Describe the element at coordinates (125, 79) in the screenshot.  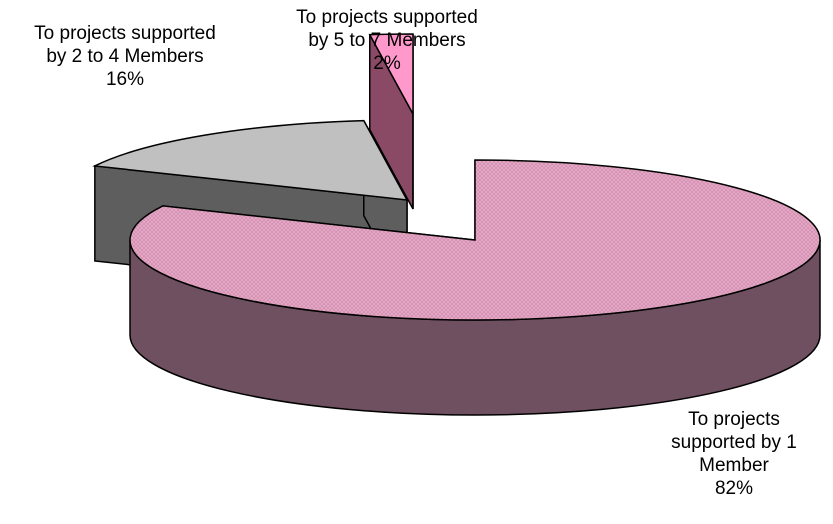
I see `slice-percent: 16%` at that location.